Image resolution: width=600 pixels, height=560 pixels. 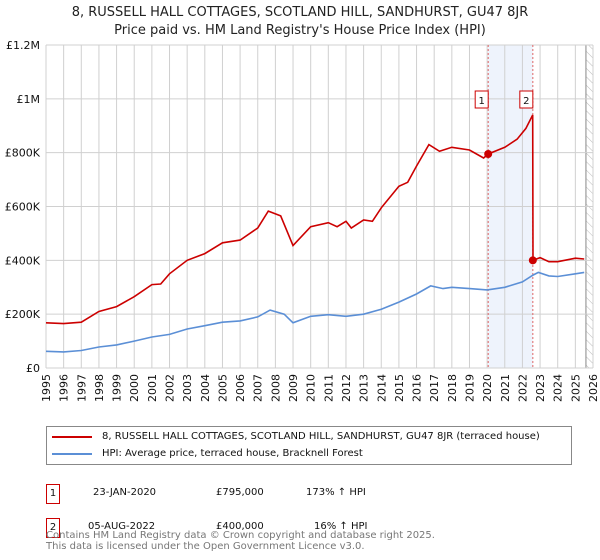 What do you see at coordinates (23, 153) in the screenshot?
I see `y-tick-label: £800K` at bounding box center [23, 153].